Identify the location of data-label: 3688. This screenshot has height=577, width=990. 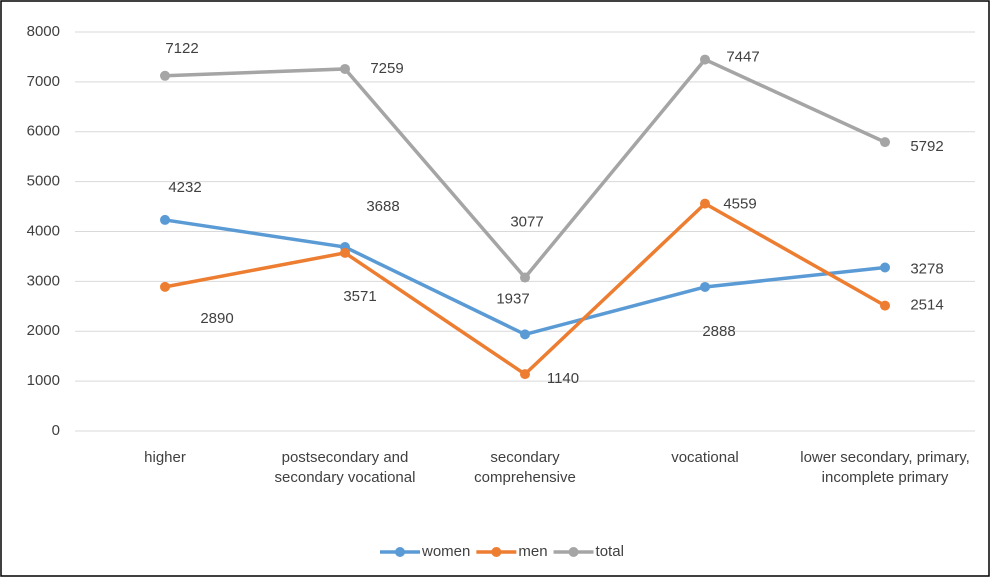
(382, 206).